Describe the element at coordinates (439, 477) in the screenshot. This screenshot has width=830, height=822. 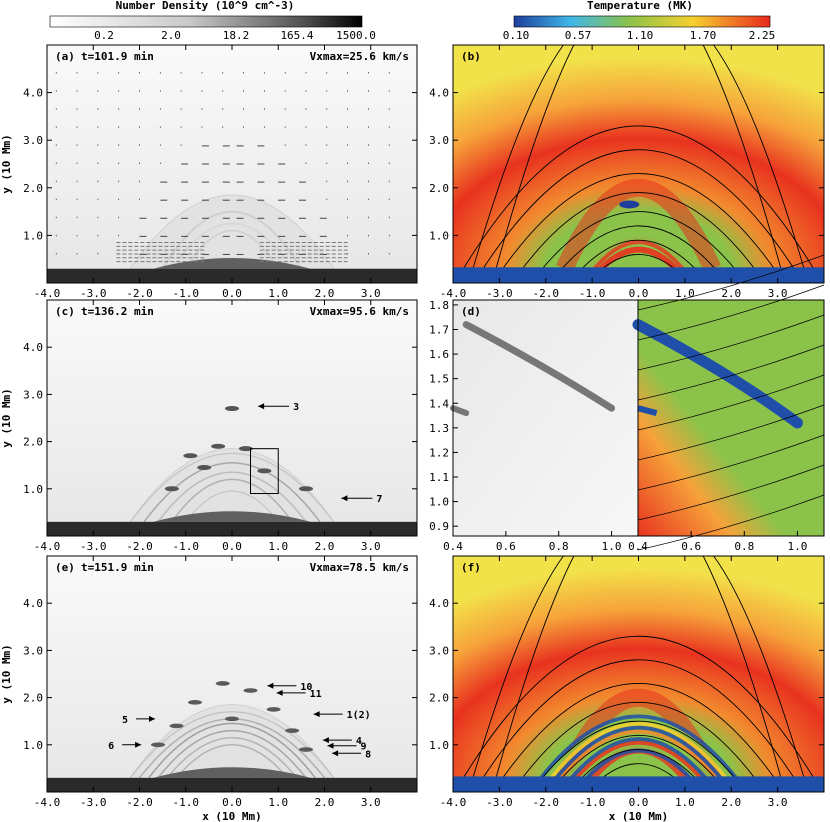
I see `y-tick-label: 1.1` at that location.